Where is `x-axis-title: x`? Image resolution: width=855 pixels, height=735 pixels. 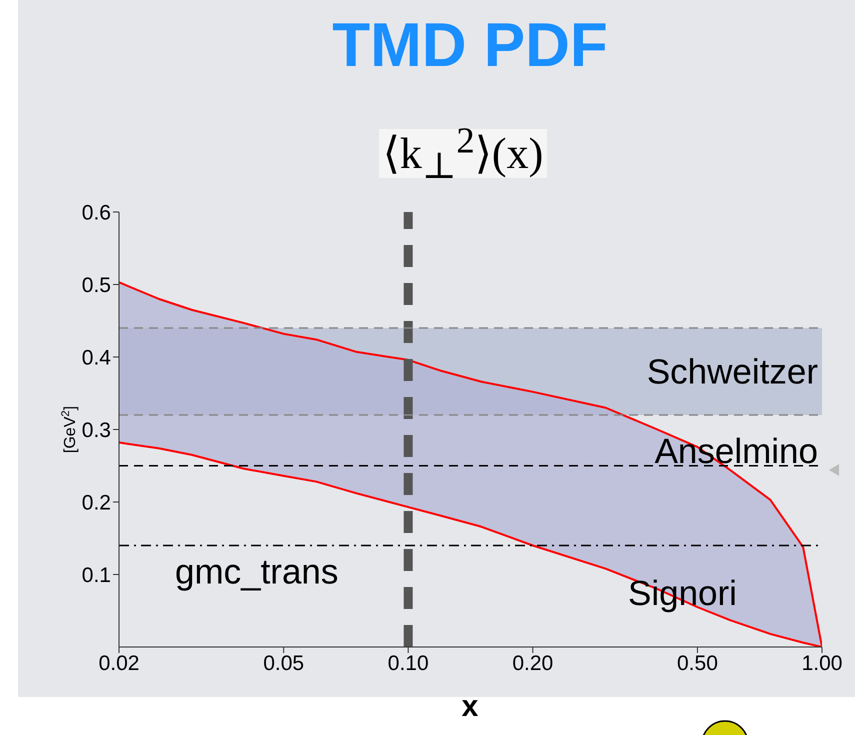
x-axis-title: x is located at coordinates (470, 707).